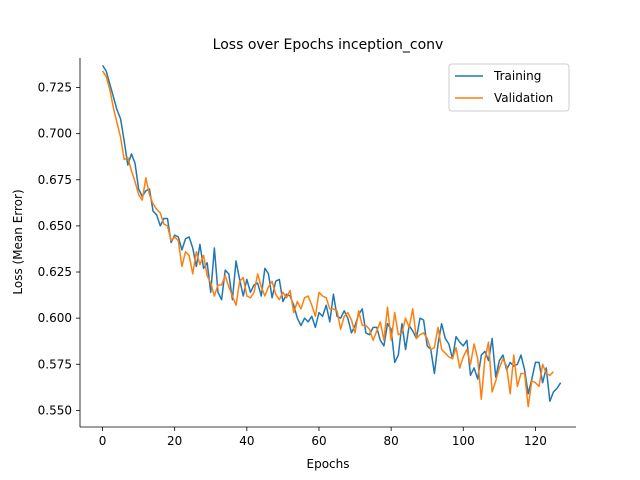  Describe the element at coordinates (523, 98) in the screenshot. I see `legend-label-validation: Validation` at that location.